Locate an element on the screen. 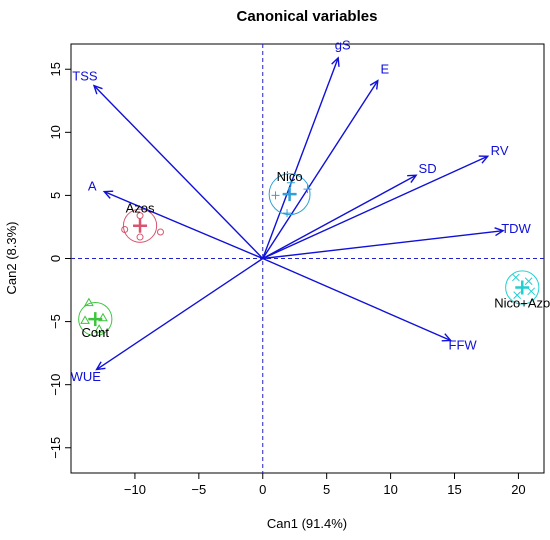 The height and width of the screenshot is (540, 550). x-tick-label: 10 is located at coordinates (390, 489).